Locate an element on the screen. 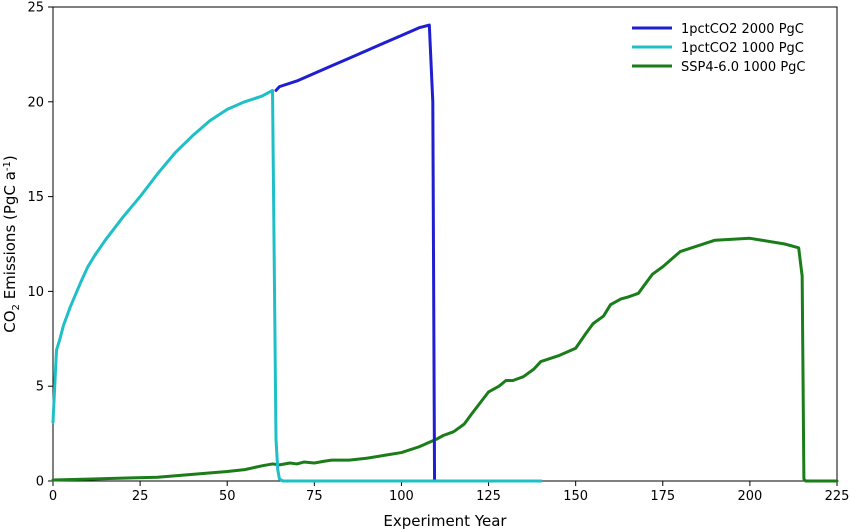 The width and height of the screenshot is (850, 530). y-tick-label: 0 is located at coordinates (40, 482).